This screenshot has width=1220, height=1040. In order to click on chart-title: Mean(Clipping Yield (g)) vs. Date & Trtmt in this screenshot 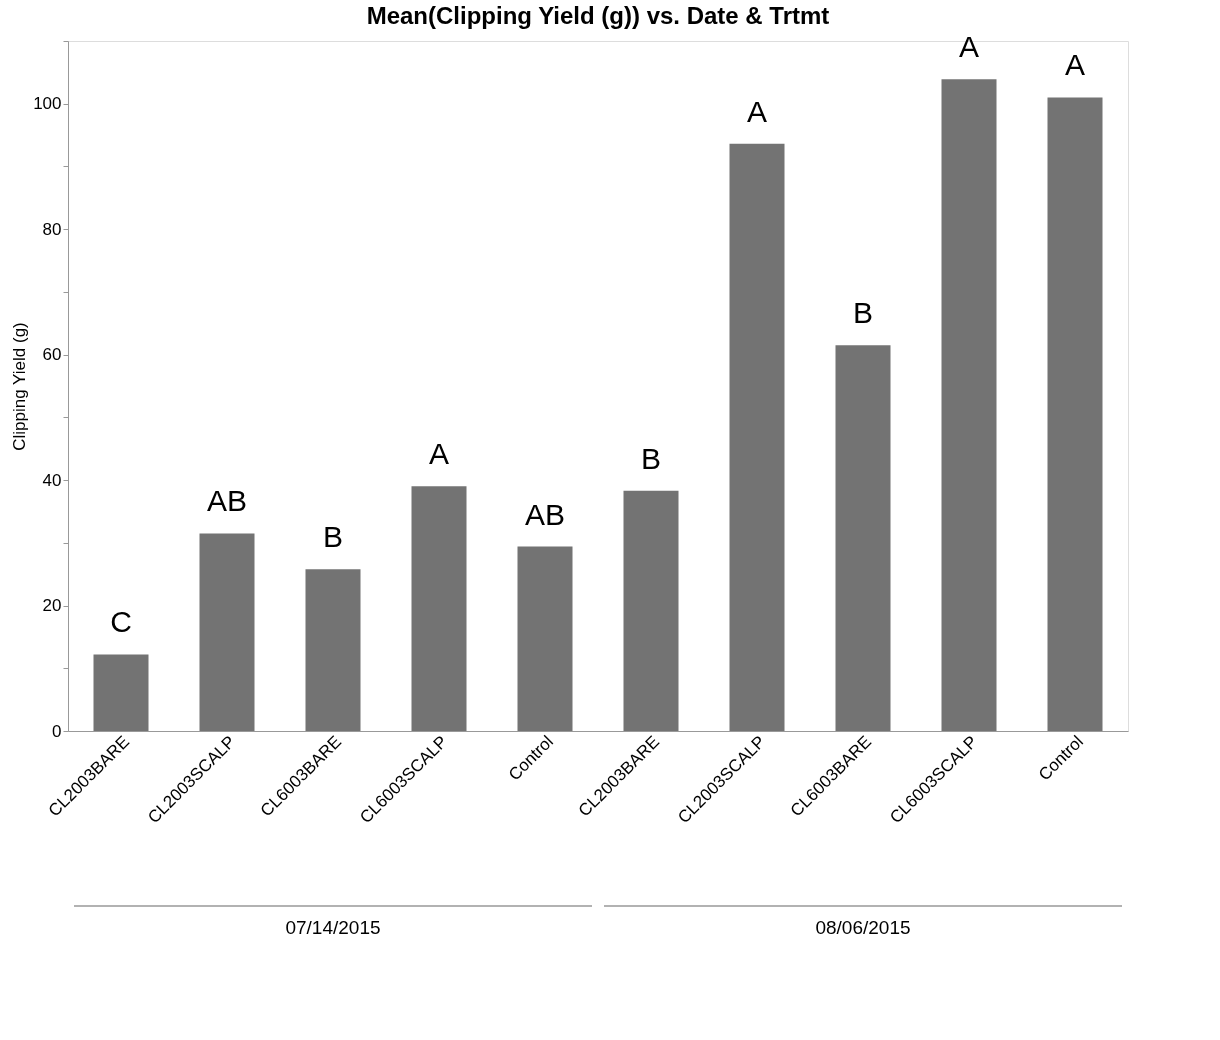, I will do `click(598, 16)`.